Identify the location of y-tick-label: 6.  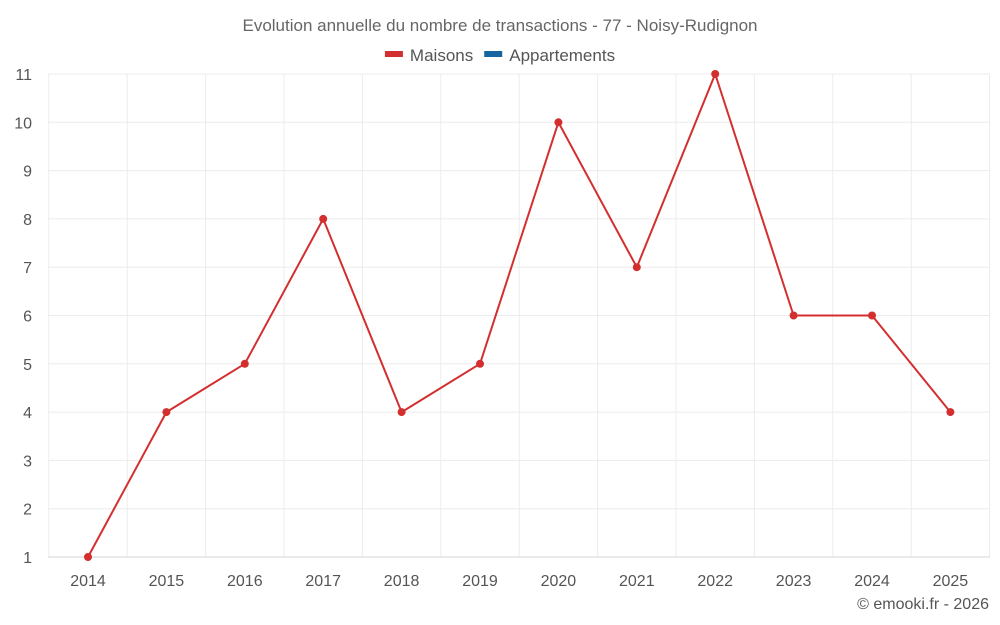
(27, 317).